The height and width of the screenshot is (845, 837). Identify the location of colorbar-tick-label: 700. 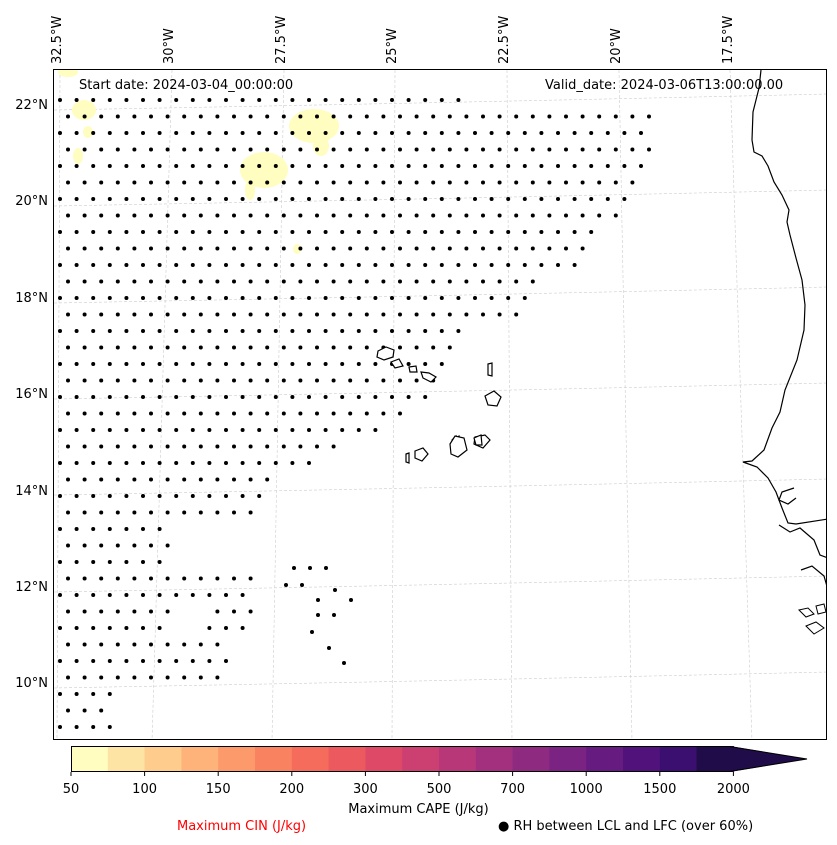
(513, 789).